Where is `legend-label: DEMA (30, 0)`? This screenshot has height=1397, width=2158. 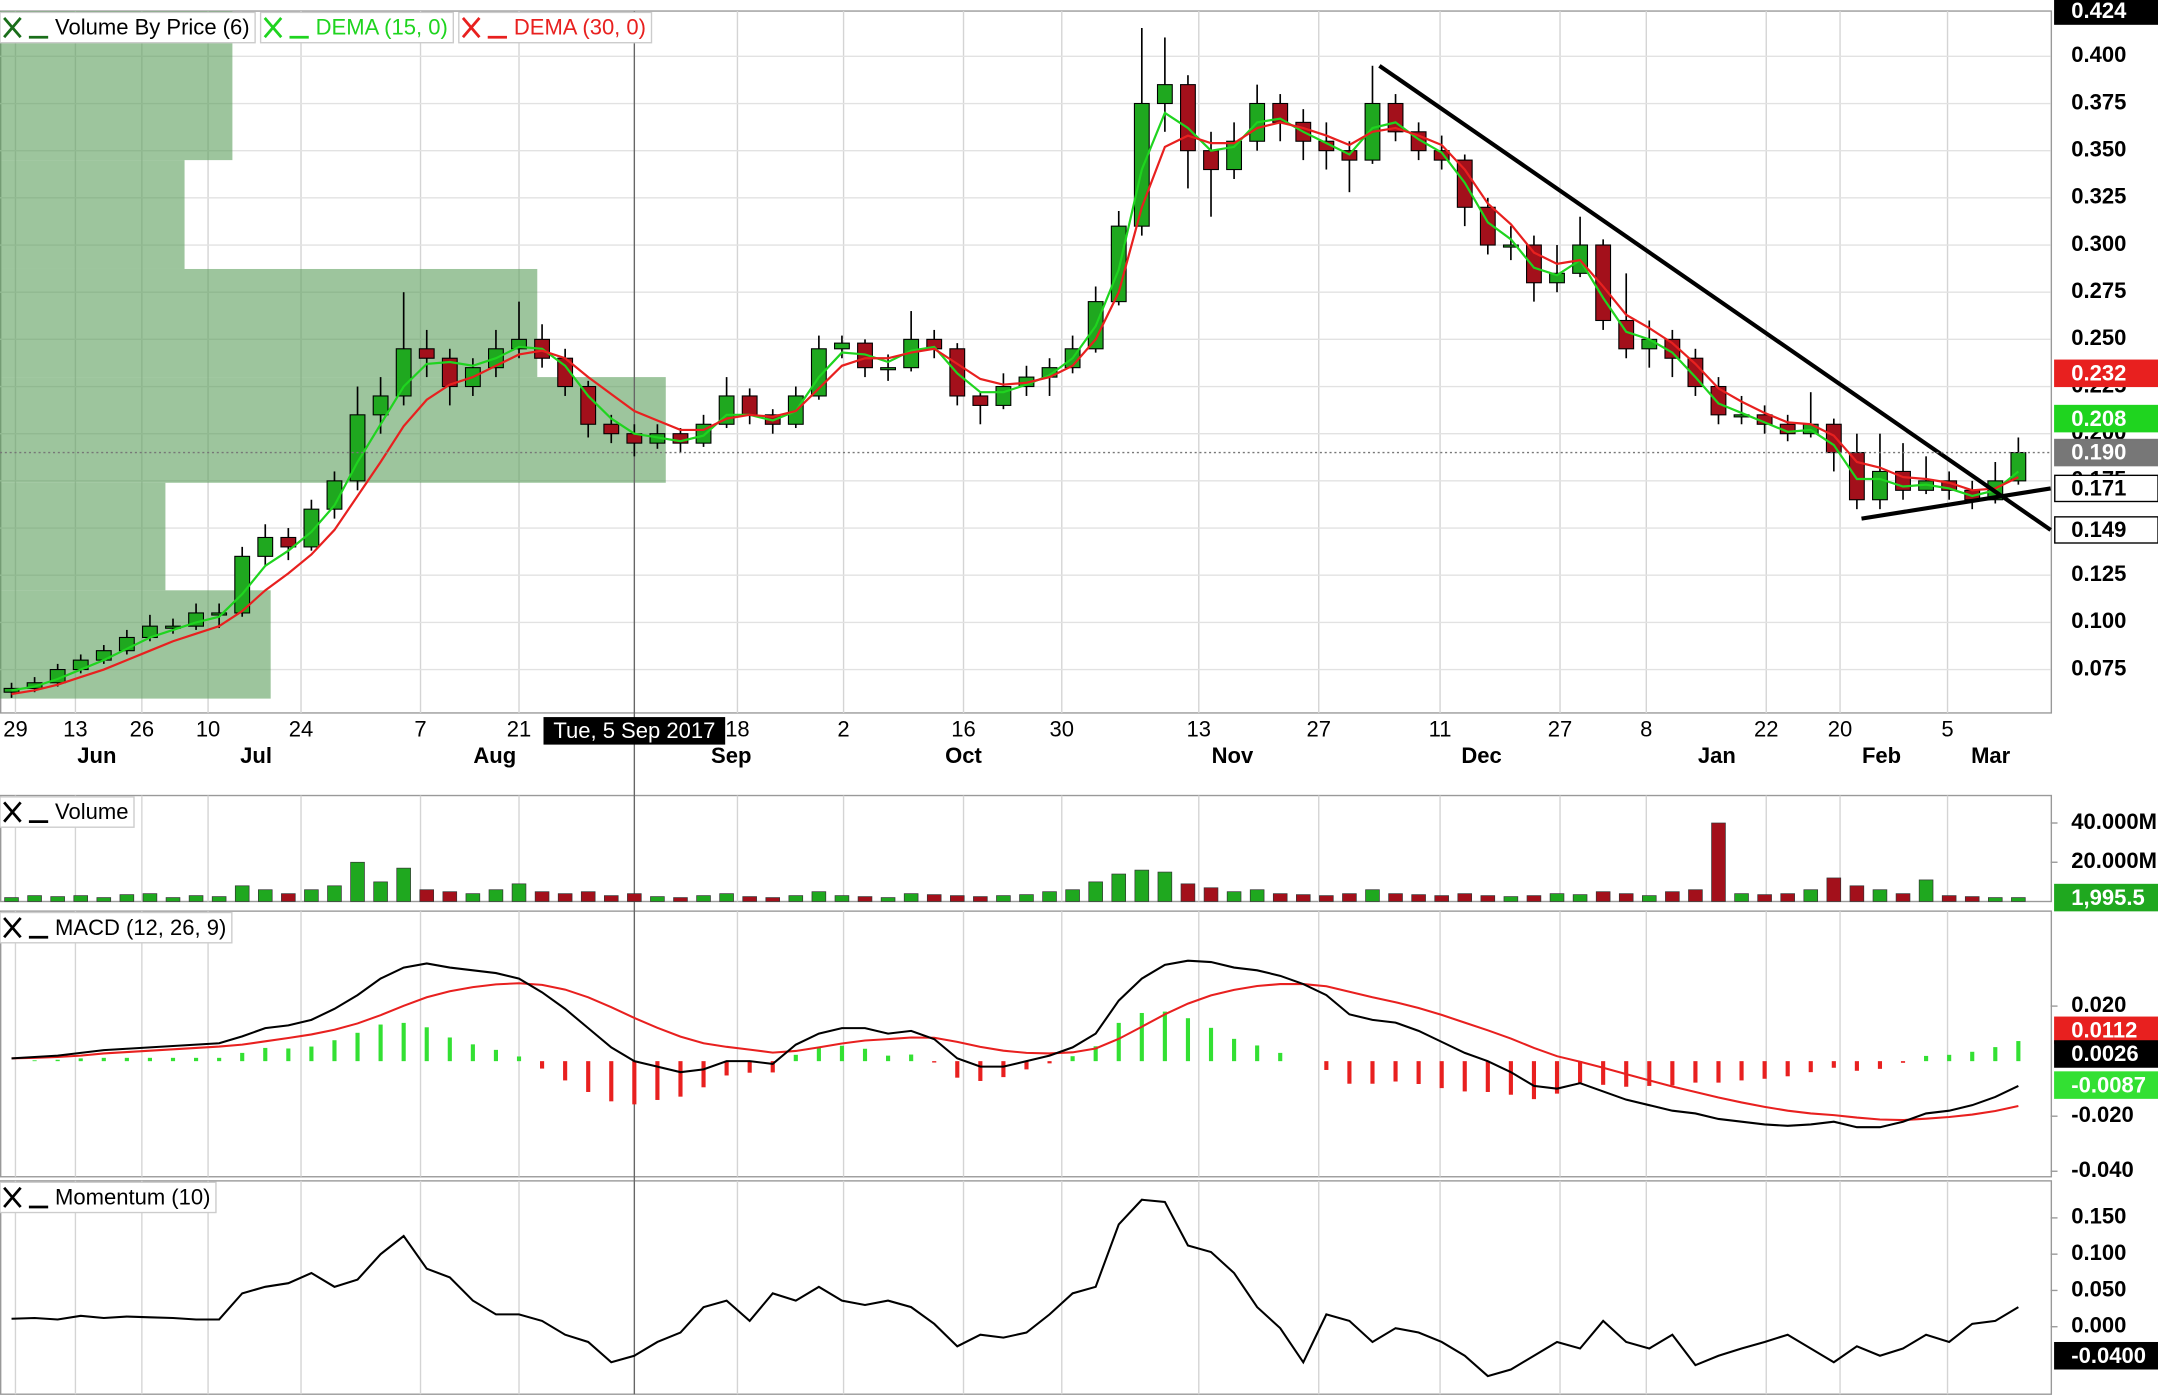
legend-label: DEMA (30, 0) is located at coordinates (580, 27).